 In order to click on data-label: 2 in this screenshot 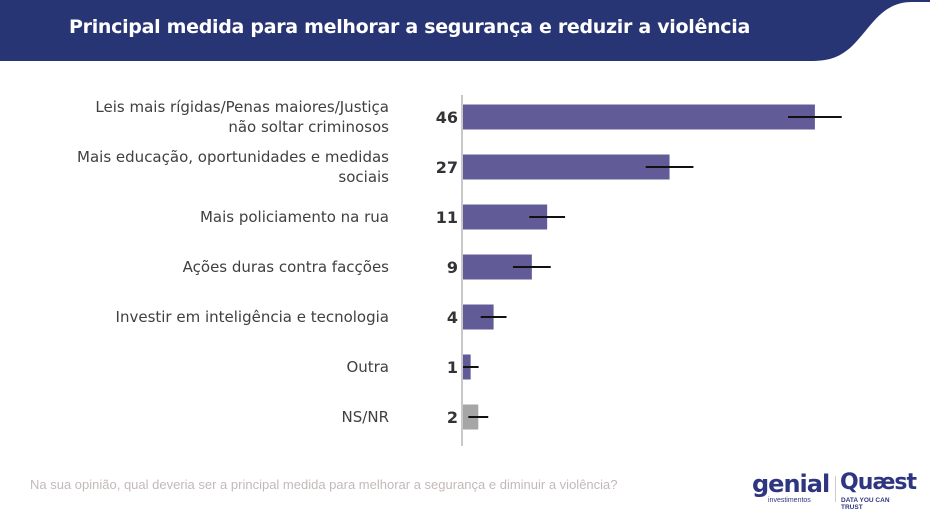, I will do `click(452, 417)`.